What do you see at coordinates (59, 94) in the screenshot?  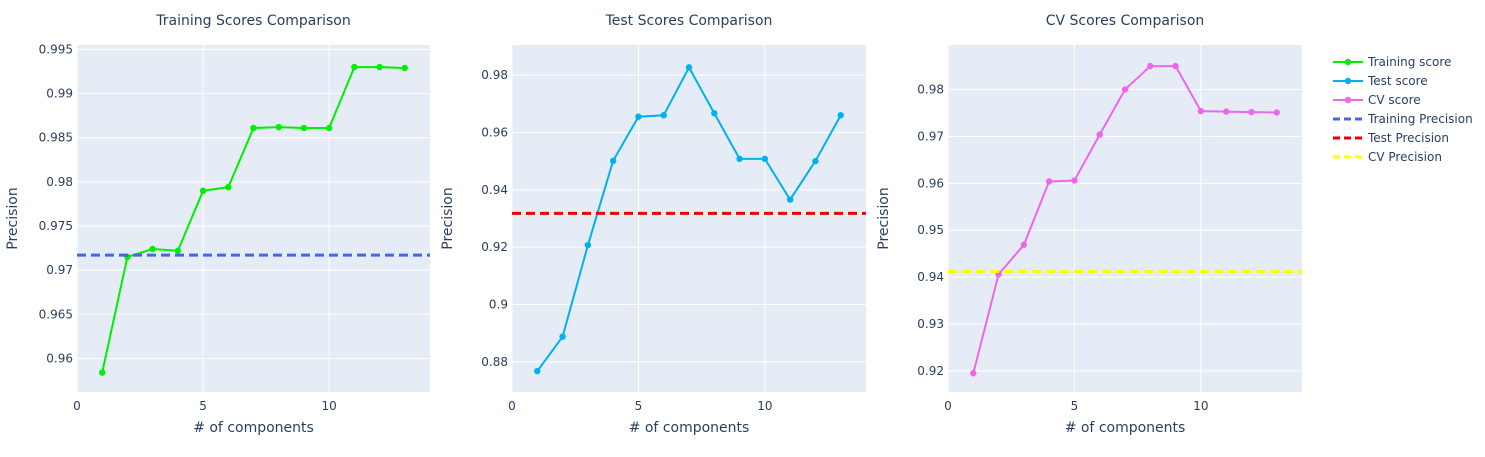 I see `y-tick-label: 0.99` at bounding box center [59, 94].